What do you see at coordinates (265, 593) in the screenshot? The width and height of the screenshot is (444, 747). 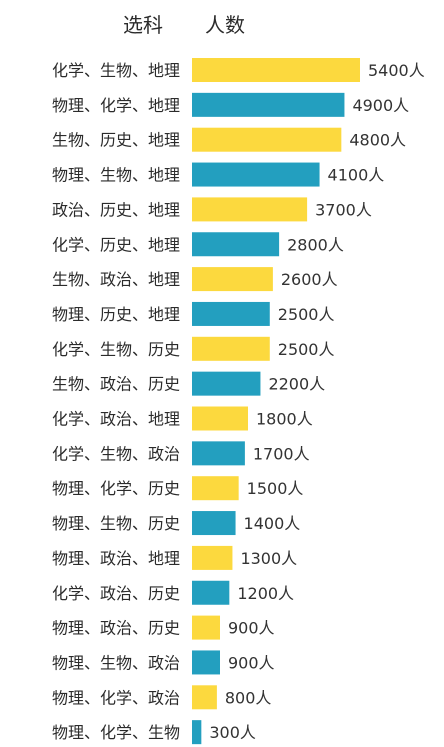 I see `value-label: 1200人` at bounding box center [265, 593].